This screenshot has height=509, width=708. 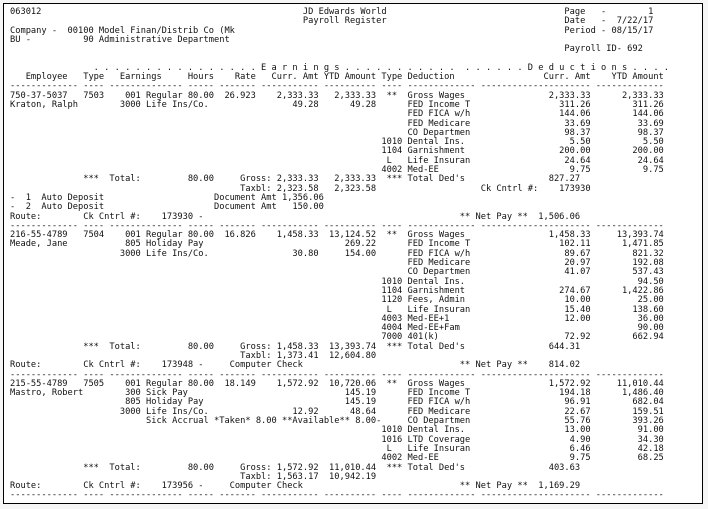 I want to click on report-line-27: FED Medicare 20.97 192.08, so click(x=337, y=263).